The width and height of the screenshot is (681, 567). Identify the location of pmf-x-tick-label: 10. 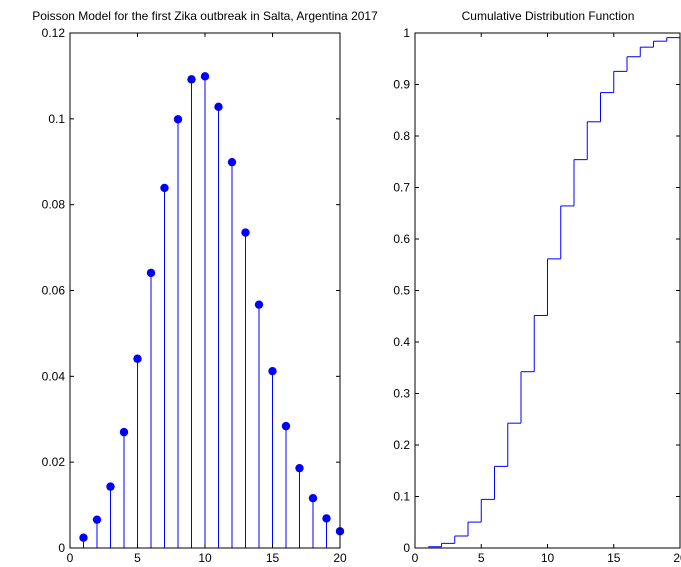
(205, 558).